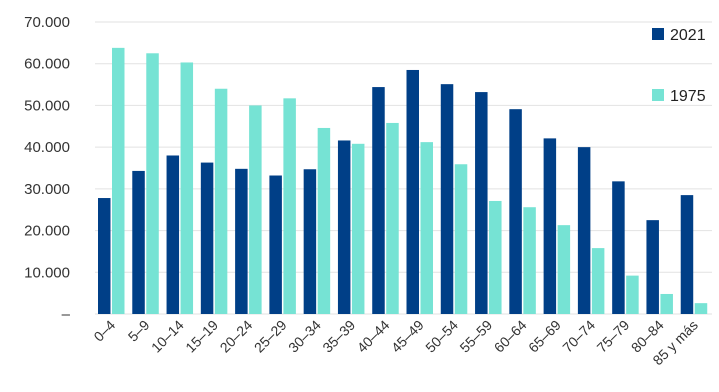  What do you see at coordinates (652, 267) in the screenshot?
I see `bar-2021-80–84` at bounding box center [652, 267].